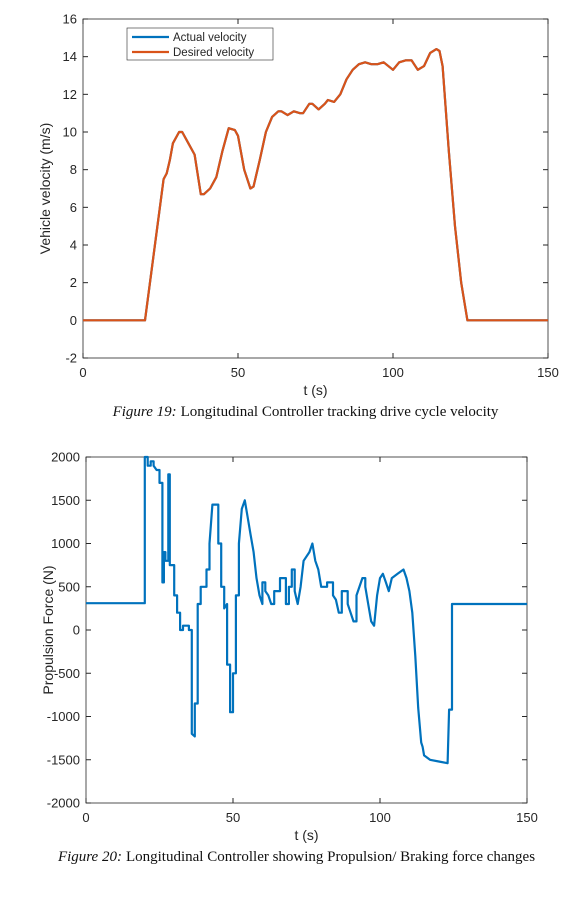  Describe the element at coordinates (70, 132) in the screenshot. I see `y-tick-label: 10` at that location.